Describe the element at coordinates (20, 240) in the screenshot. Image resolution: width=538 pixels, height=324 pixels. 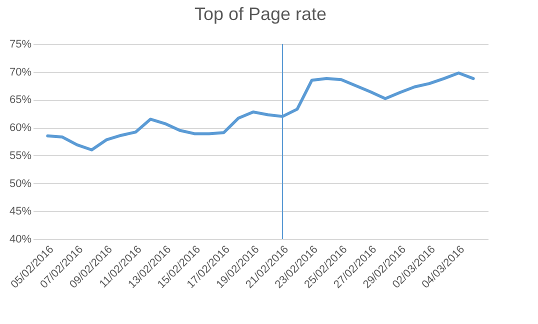
I see `y-tick-label: 40%` at that location.